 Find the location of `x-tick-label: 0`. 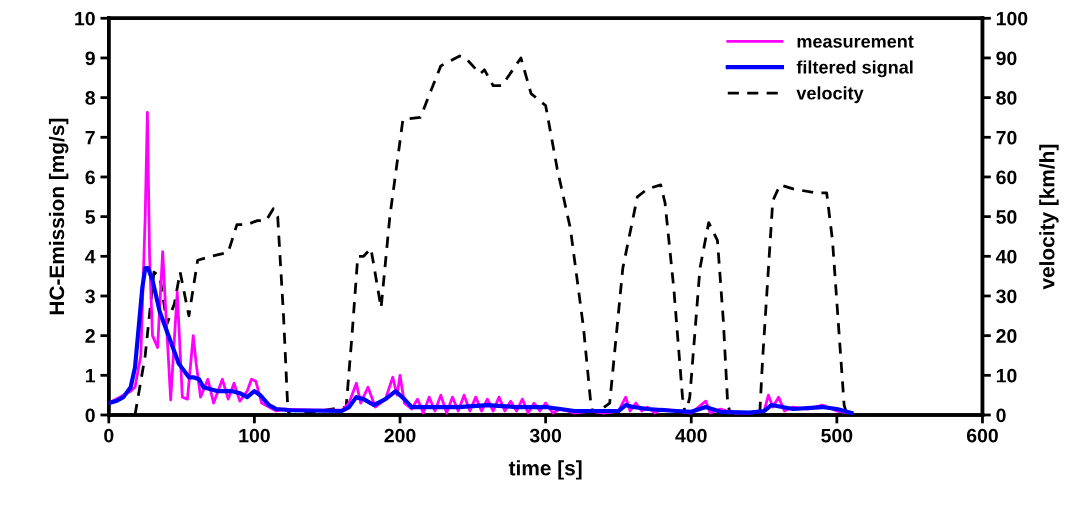

x-tick-label: 0 is located at coordinates (109, 435).